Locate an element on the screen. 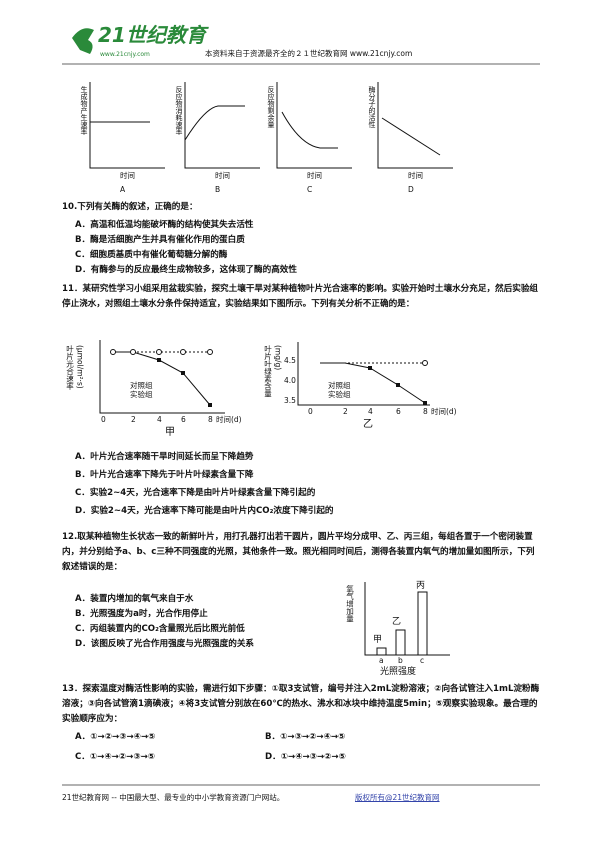 The image size is (595, 842). graph-caption: C is located at coordinates (309, 189).